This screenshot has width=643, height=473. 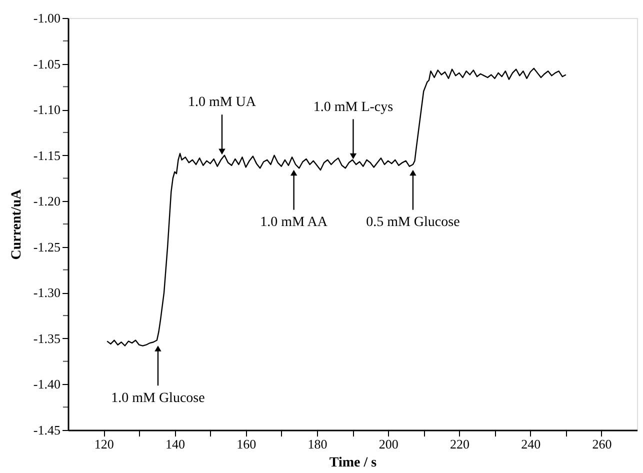 What do you see at coordinates (158, 398) in the screenshot?
I see `annotation: 1.0 mM Glucose` at bounding box center [158, 398].